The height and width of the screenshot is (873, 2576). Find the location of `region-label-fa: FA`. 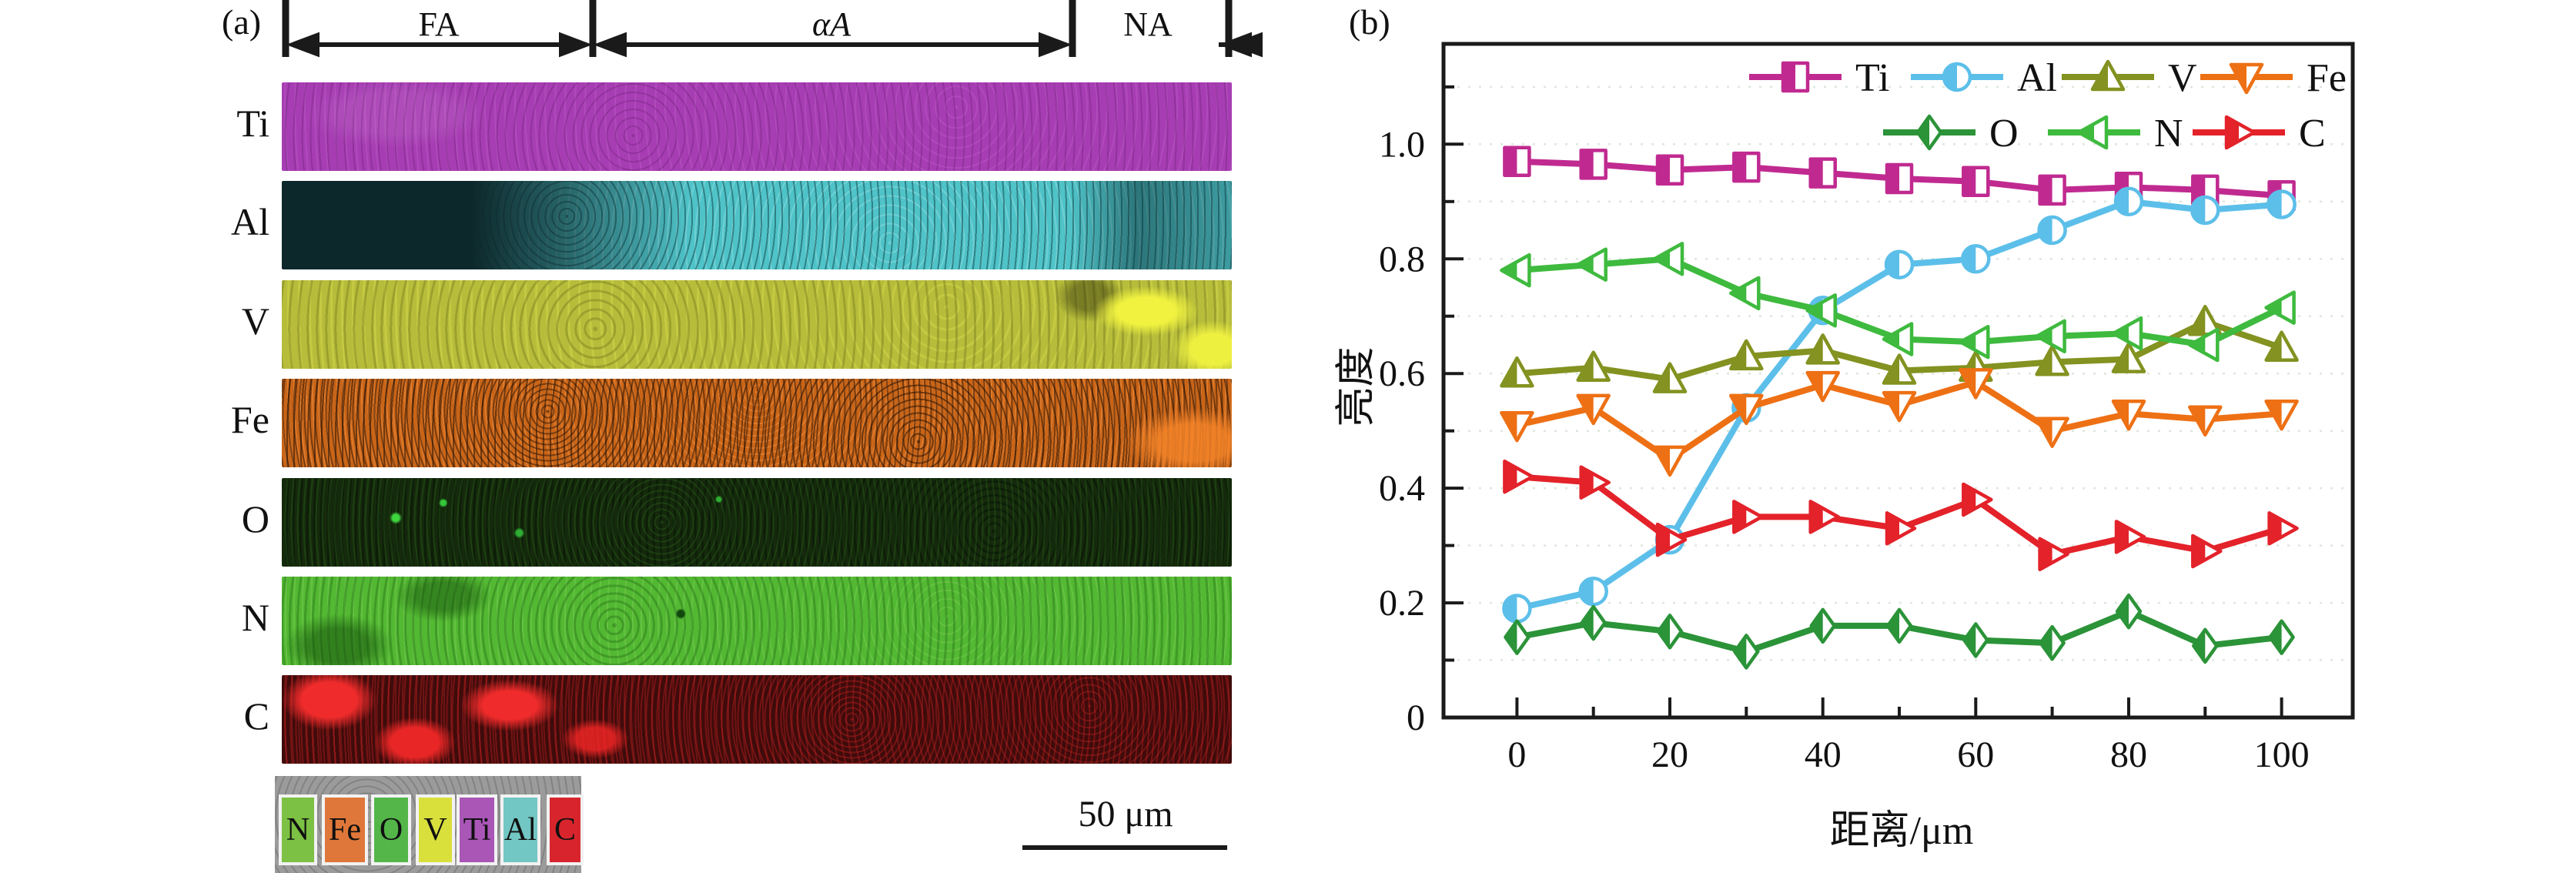

region-label-fa: FA is located at coordinates (439, 24).